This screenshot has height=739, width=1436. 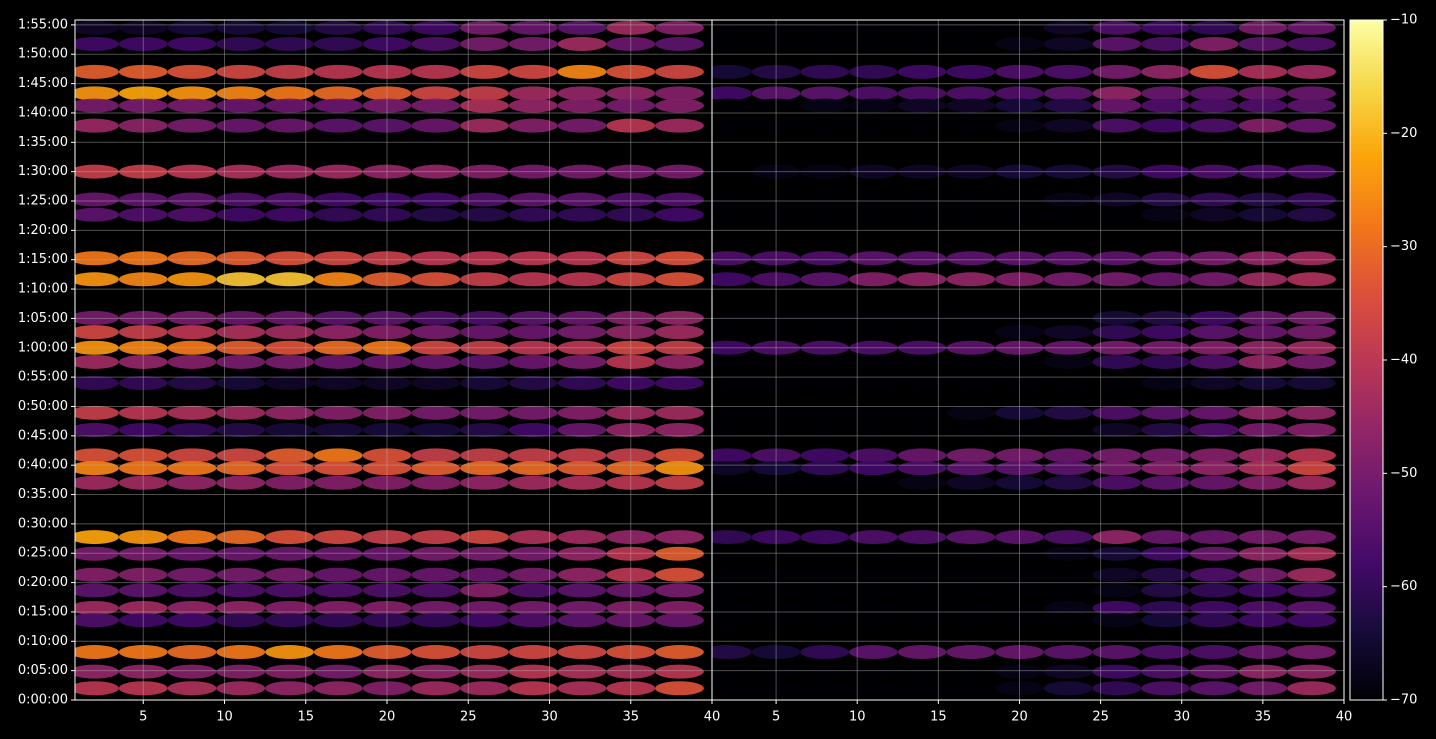 What do you see at coordinates (43, 700) in the screenshot?
I see `y-tick-label: 0:00:00` at bounding box center [43, 700].